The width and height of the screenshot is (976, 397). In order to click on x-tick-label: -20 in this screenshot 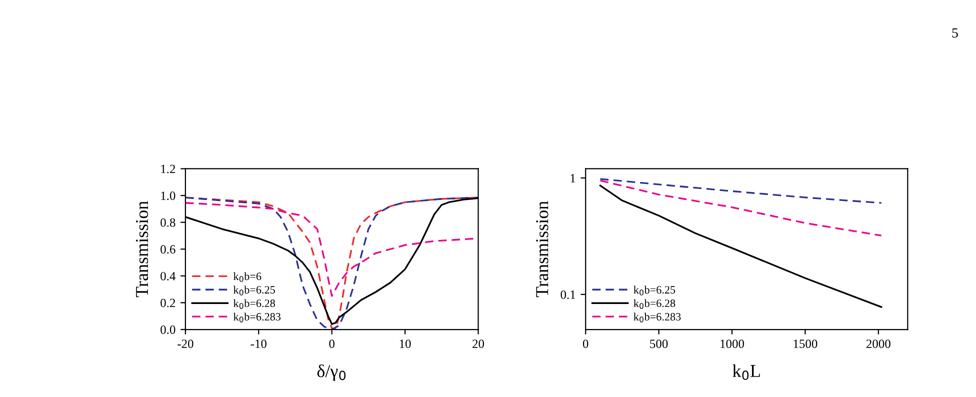, I will do `click(186, 344)`.